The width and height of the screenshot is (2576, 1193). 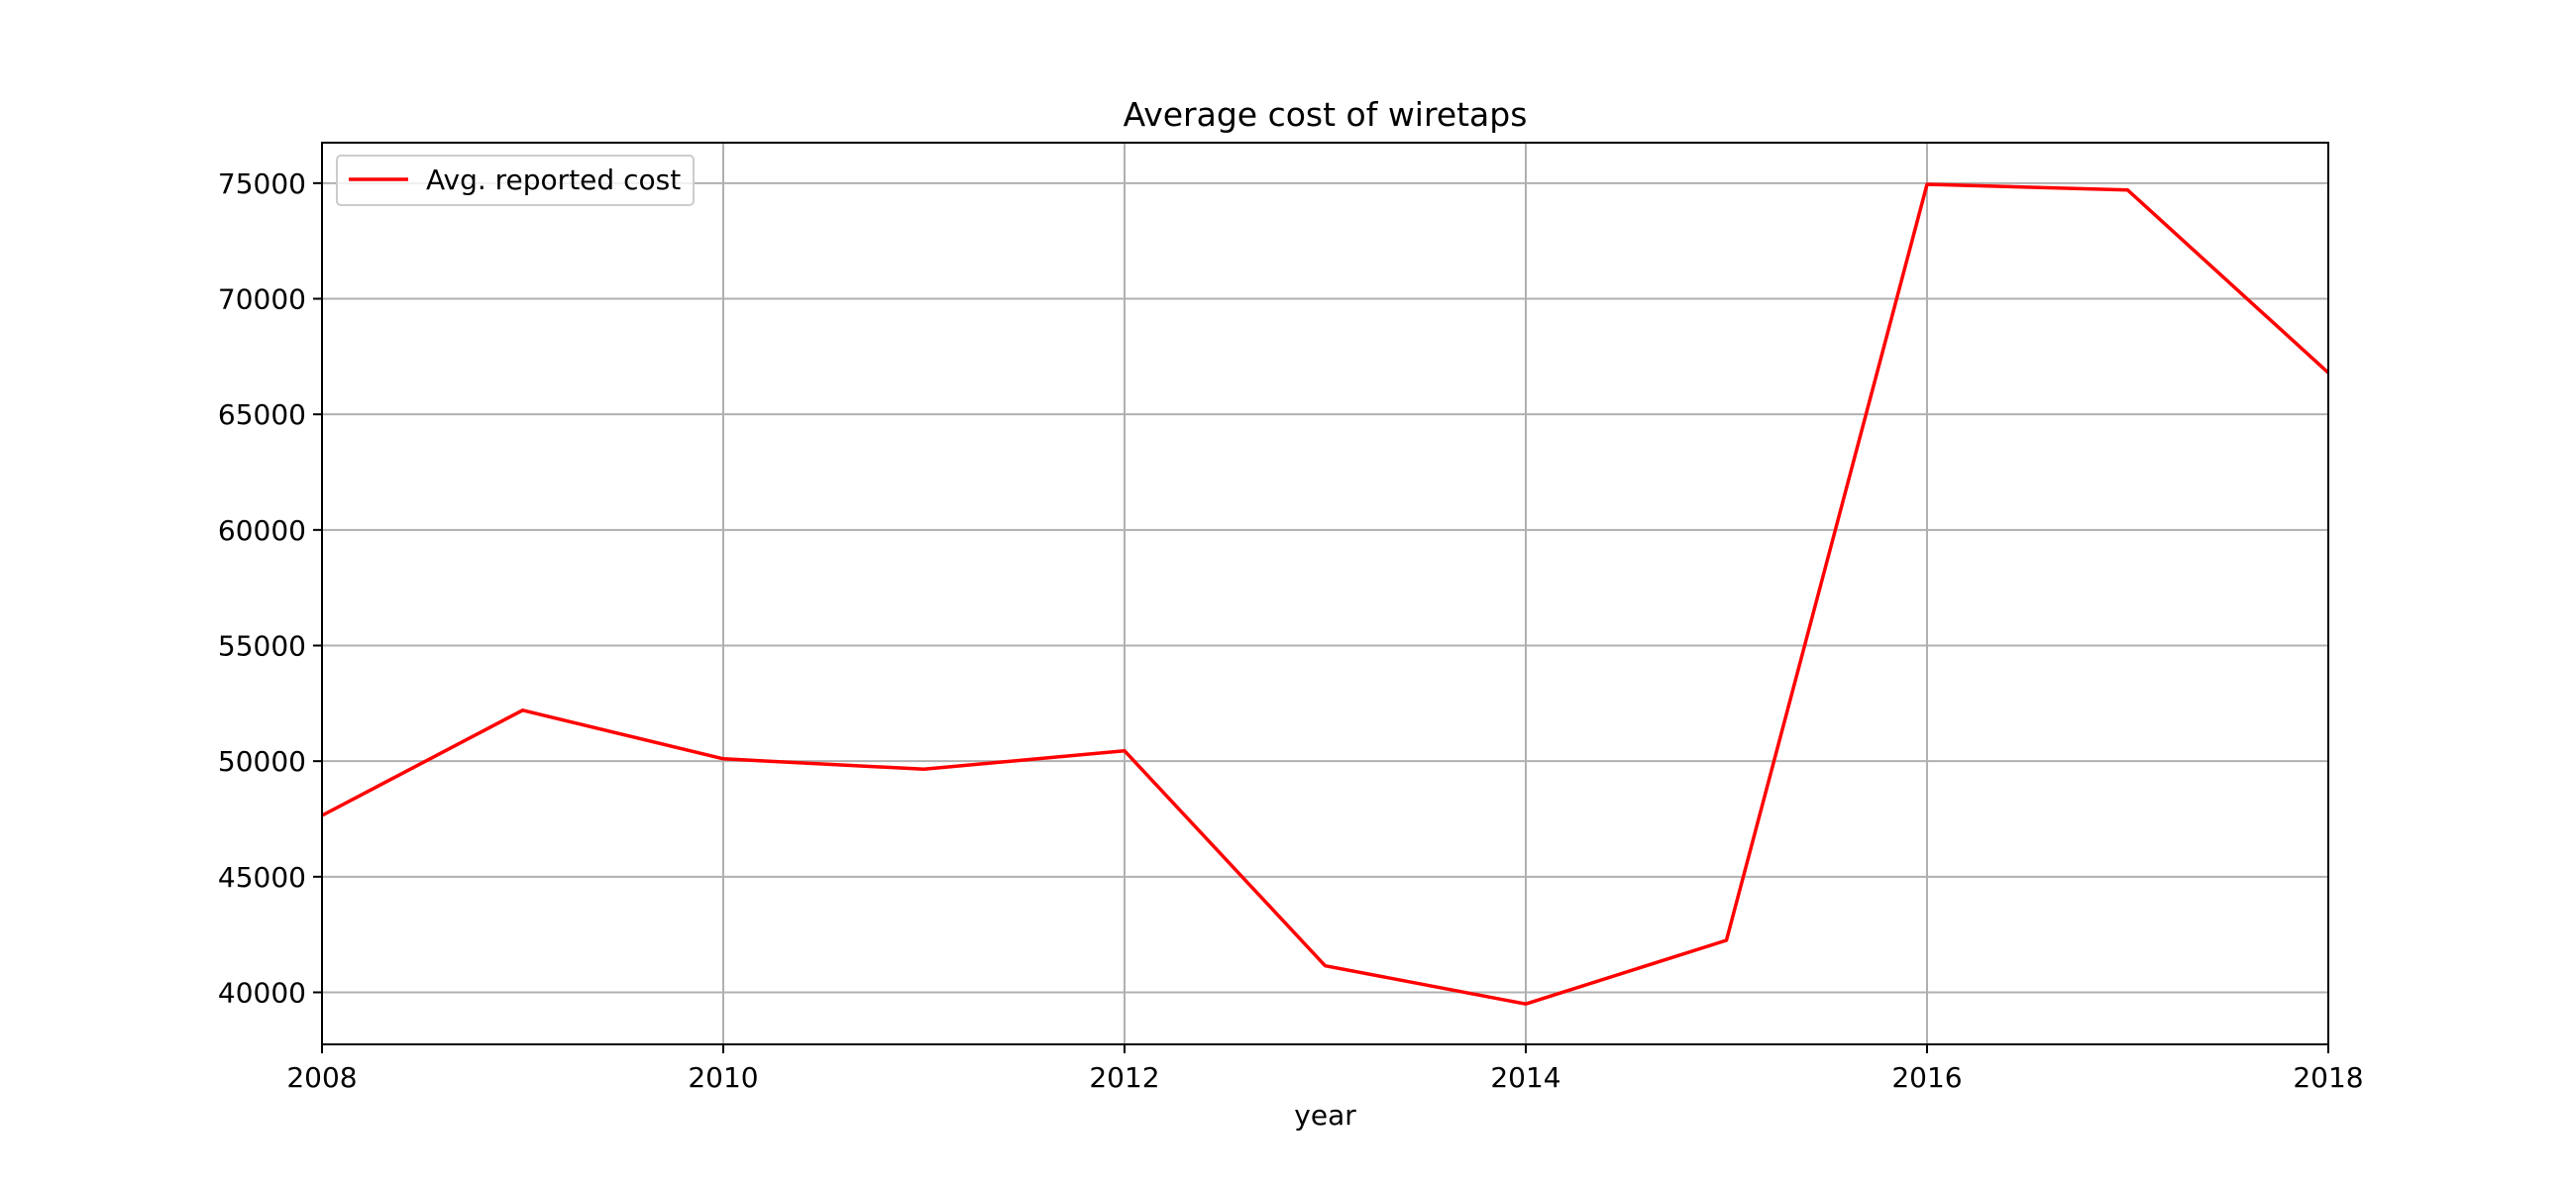 I want to click on x-tick-label: 2016, so click(x=1926, y=1077).